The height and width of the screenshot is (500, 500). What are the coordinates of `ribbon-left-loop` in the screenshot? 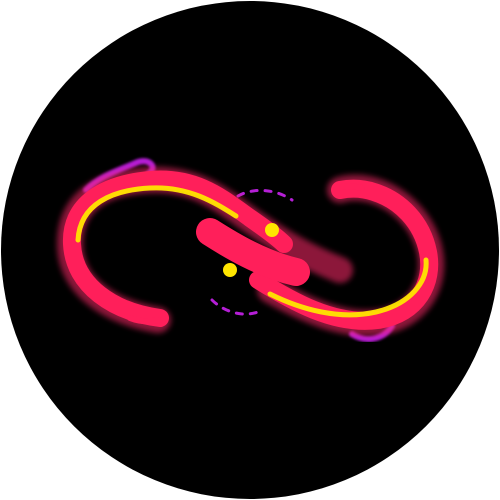 It's located at (177, 248).